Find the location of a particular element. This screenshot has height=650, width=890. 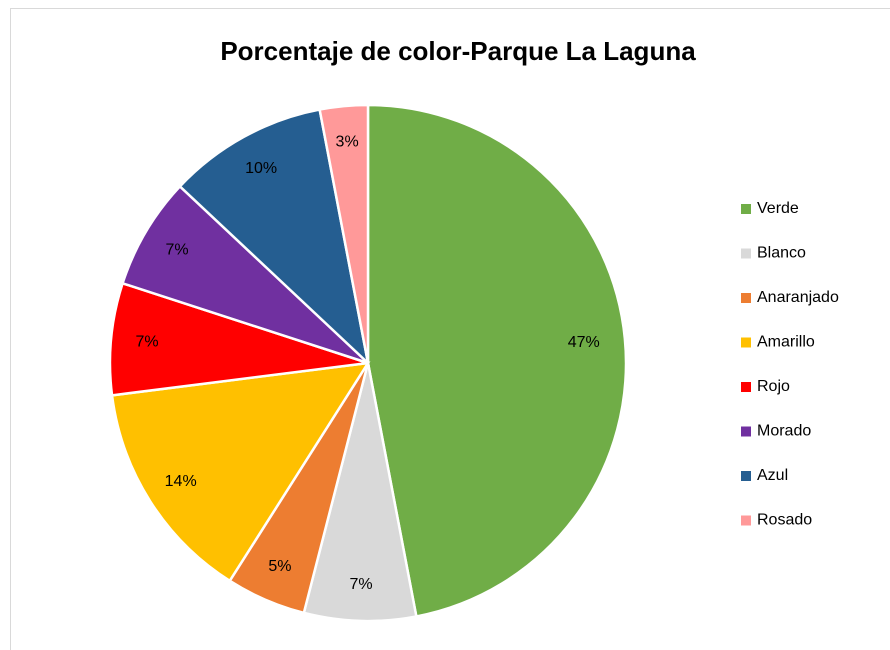

data-label: 3% is located at coordinates (347, 141).